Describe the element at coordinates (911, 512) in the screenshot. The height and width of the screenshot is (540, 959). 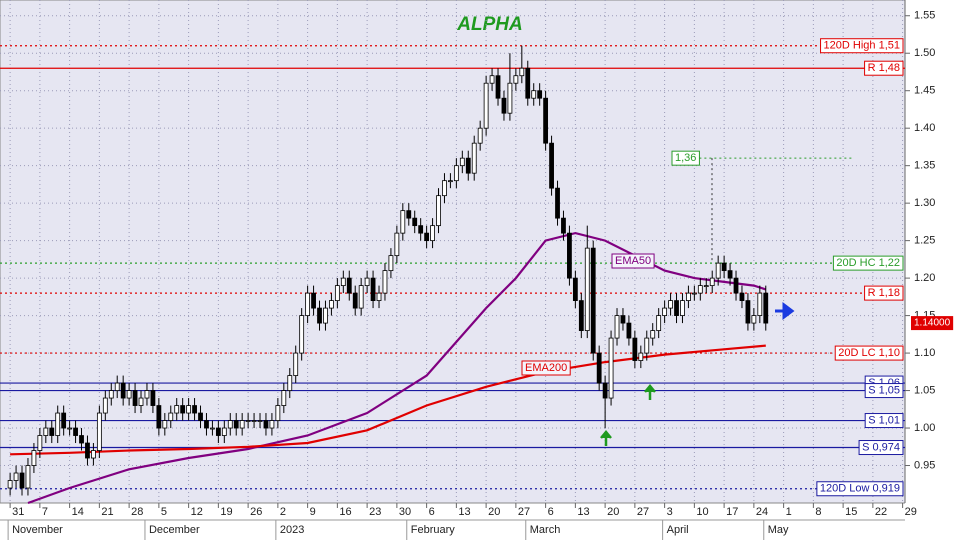
I see `x-tick-label: 29` at that location.